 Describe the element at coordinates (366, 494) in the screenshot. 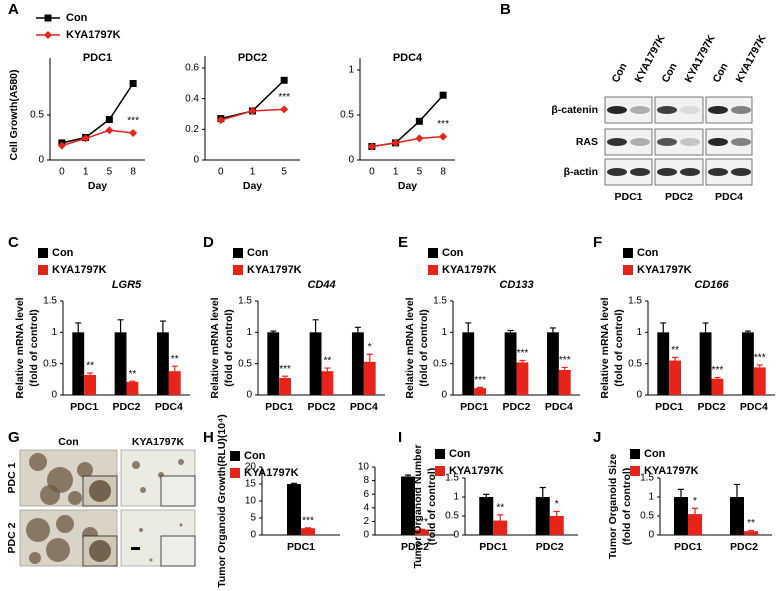

I see `y-tick-label: 6` at that location.